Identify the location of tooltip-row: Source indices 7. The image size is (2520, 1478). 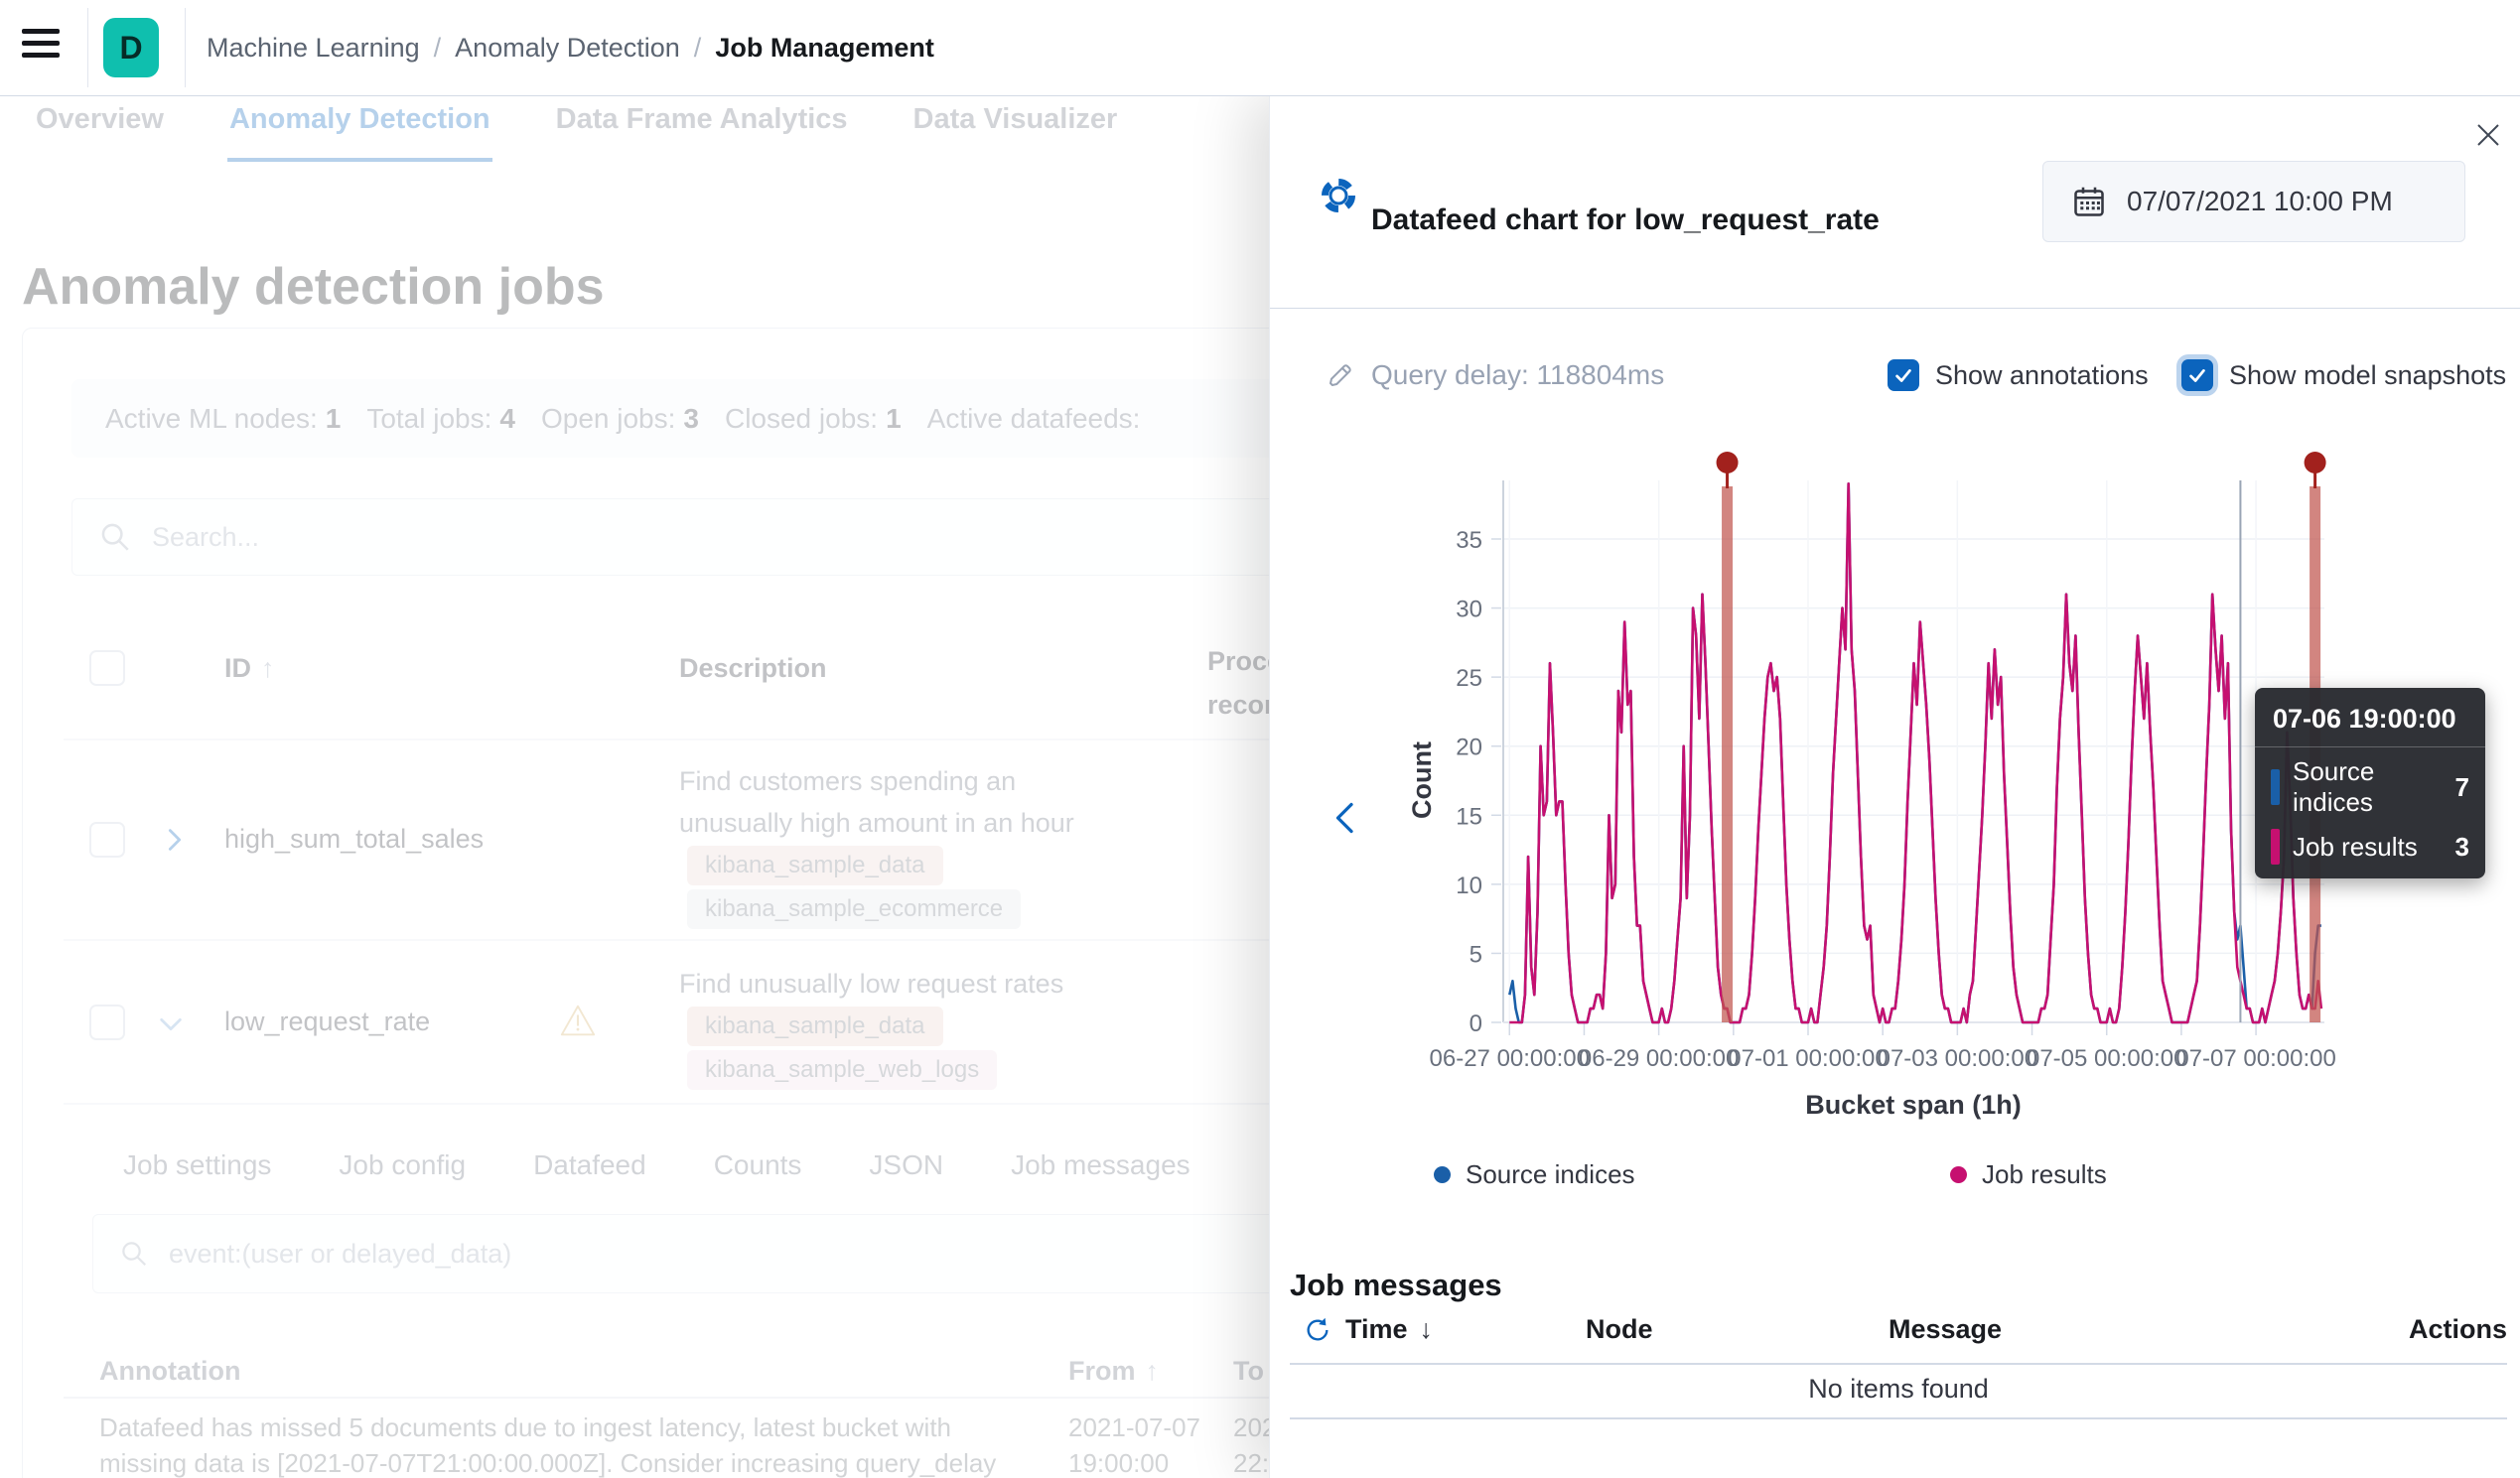
(2370, 784).